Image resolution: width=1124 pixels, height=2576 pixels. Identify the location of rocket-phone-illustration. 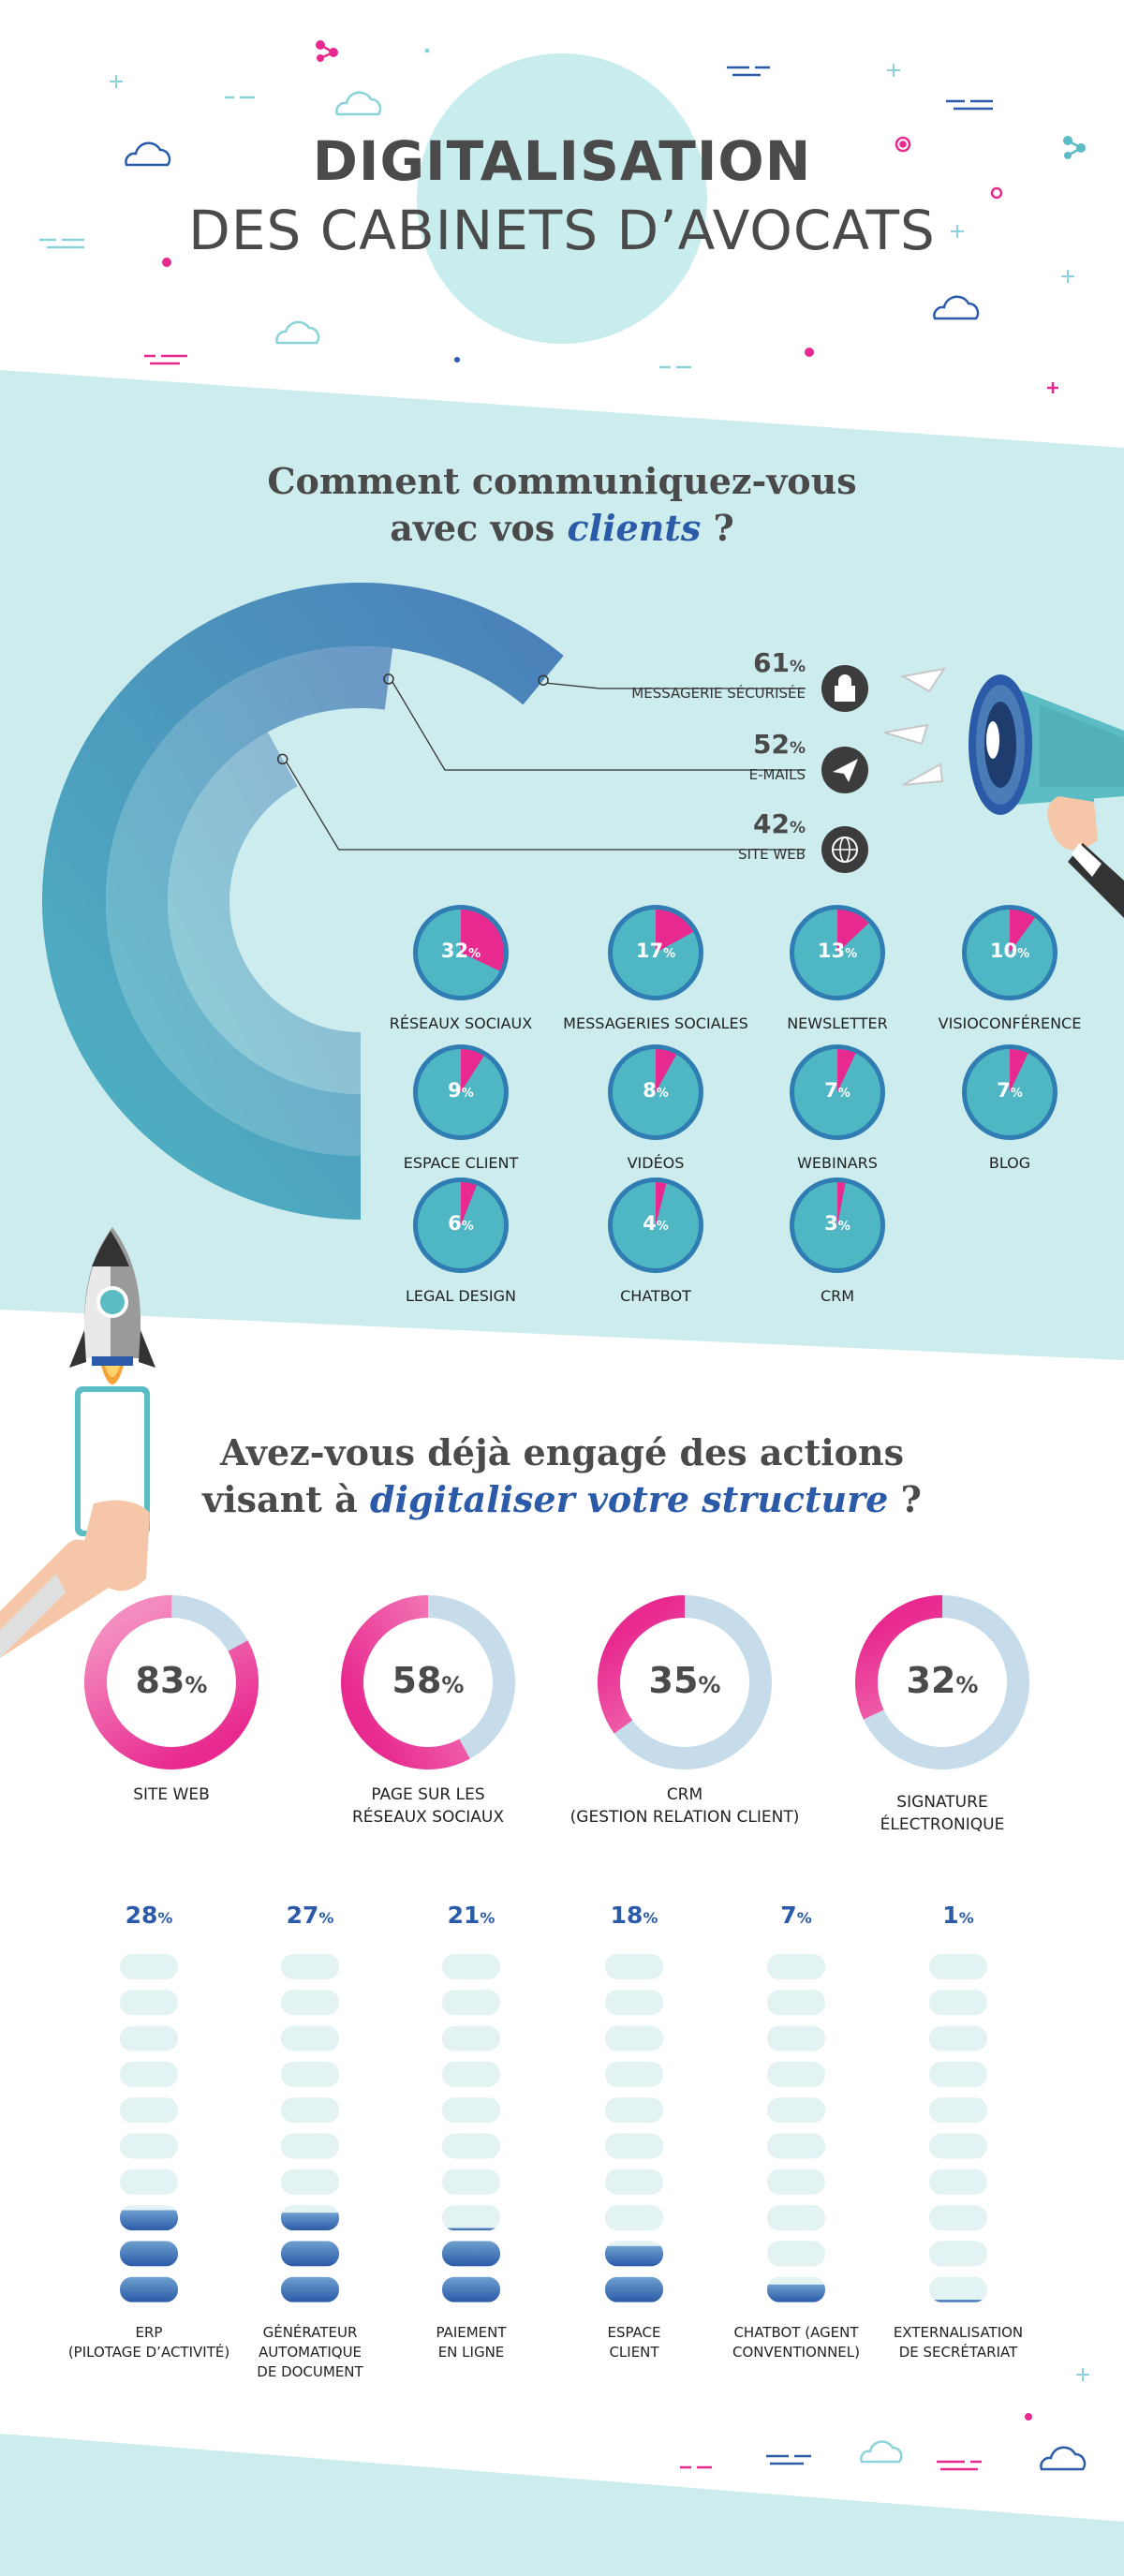
(77, 1442).